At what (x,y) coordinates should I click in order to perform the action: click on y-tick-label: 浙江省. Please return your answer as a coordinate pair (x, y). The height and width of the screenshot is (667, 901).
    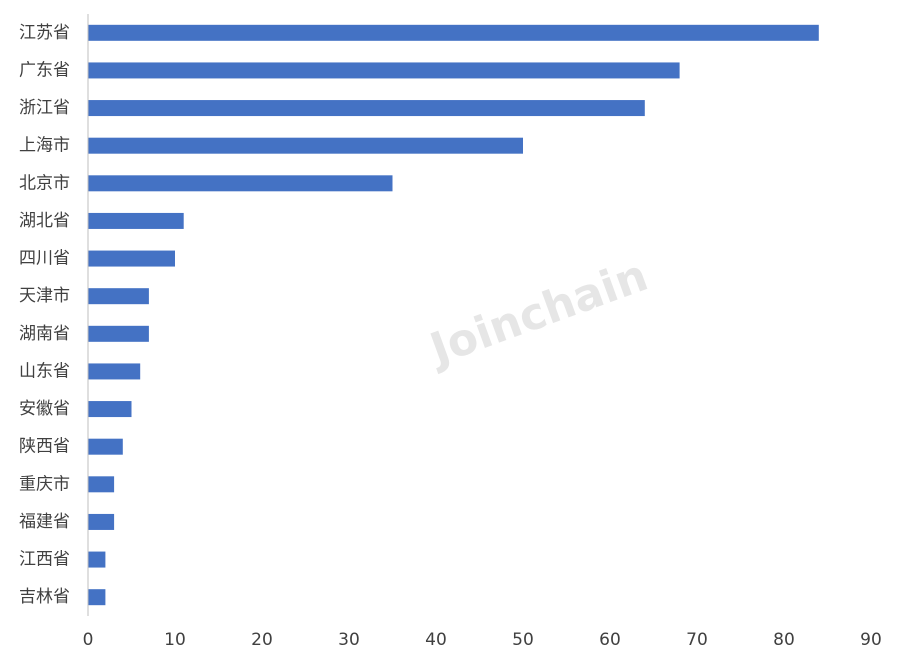
    Looking at the image, I should click on (44, 108).